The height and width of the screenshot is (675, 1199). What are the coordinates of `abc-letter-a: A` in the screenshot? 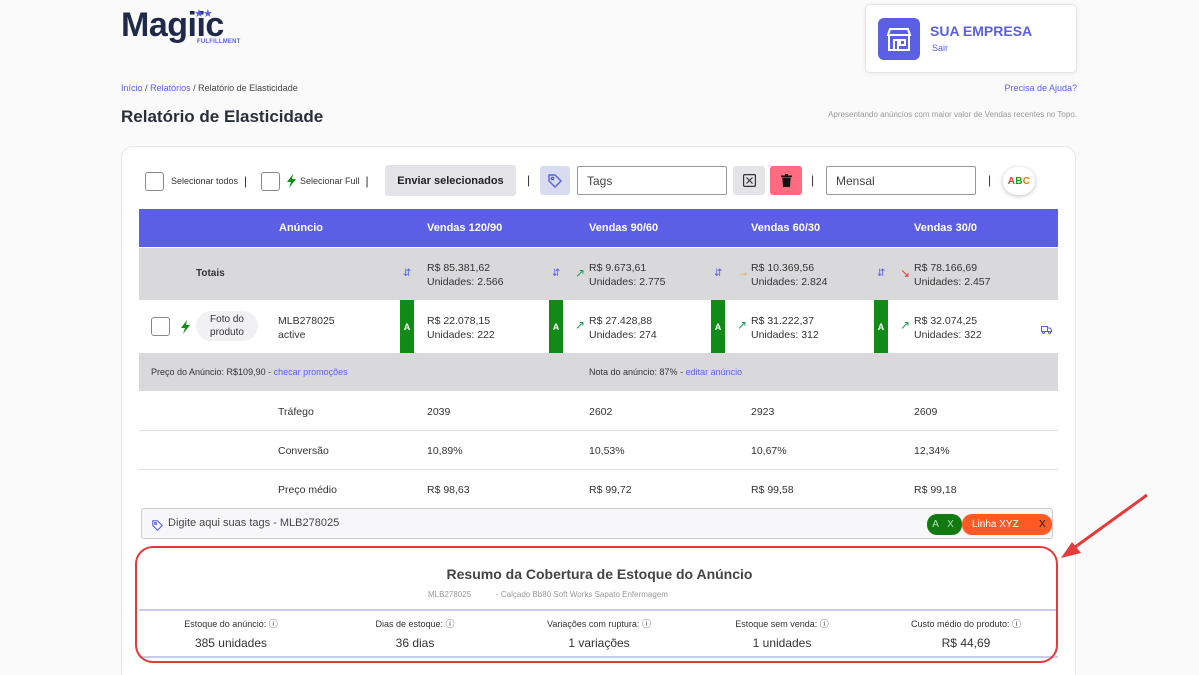 It's located at (1011, 181).